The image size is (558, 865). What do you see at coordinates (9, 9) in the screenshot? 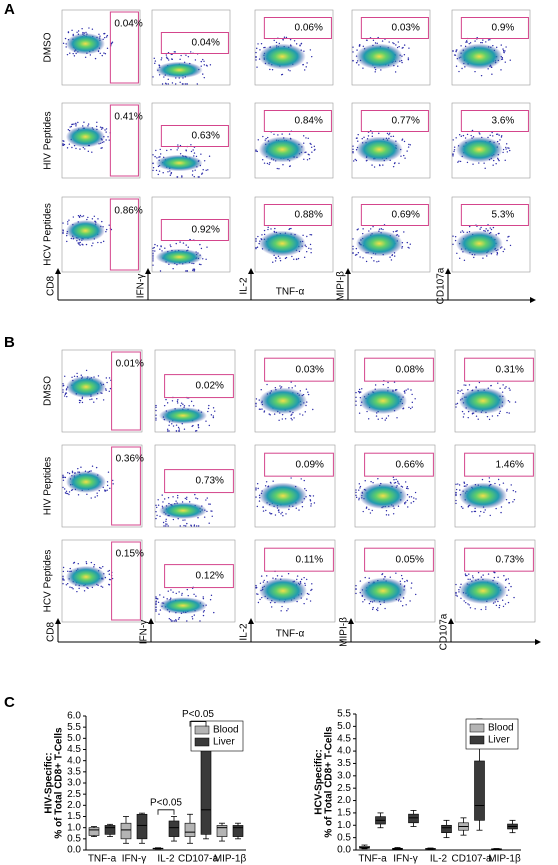
I see `panel-label: A` at bounding box center [9, 9].